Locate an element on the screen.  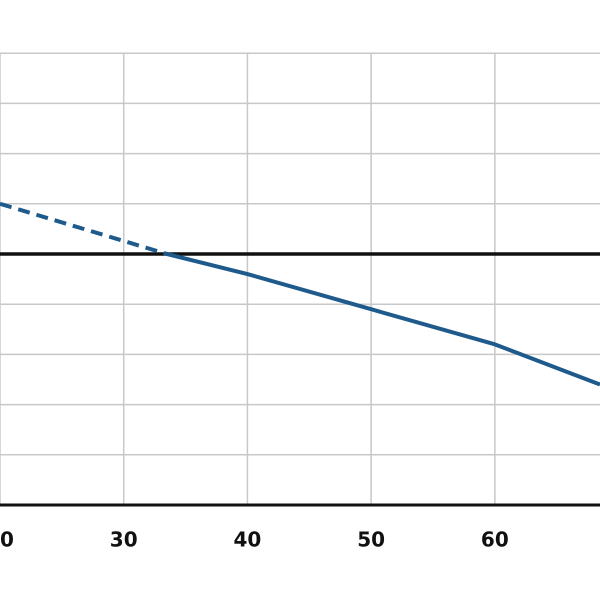
data-line is located at coordinates (84, 228).